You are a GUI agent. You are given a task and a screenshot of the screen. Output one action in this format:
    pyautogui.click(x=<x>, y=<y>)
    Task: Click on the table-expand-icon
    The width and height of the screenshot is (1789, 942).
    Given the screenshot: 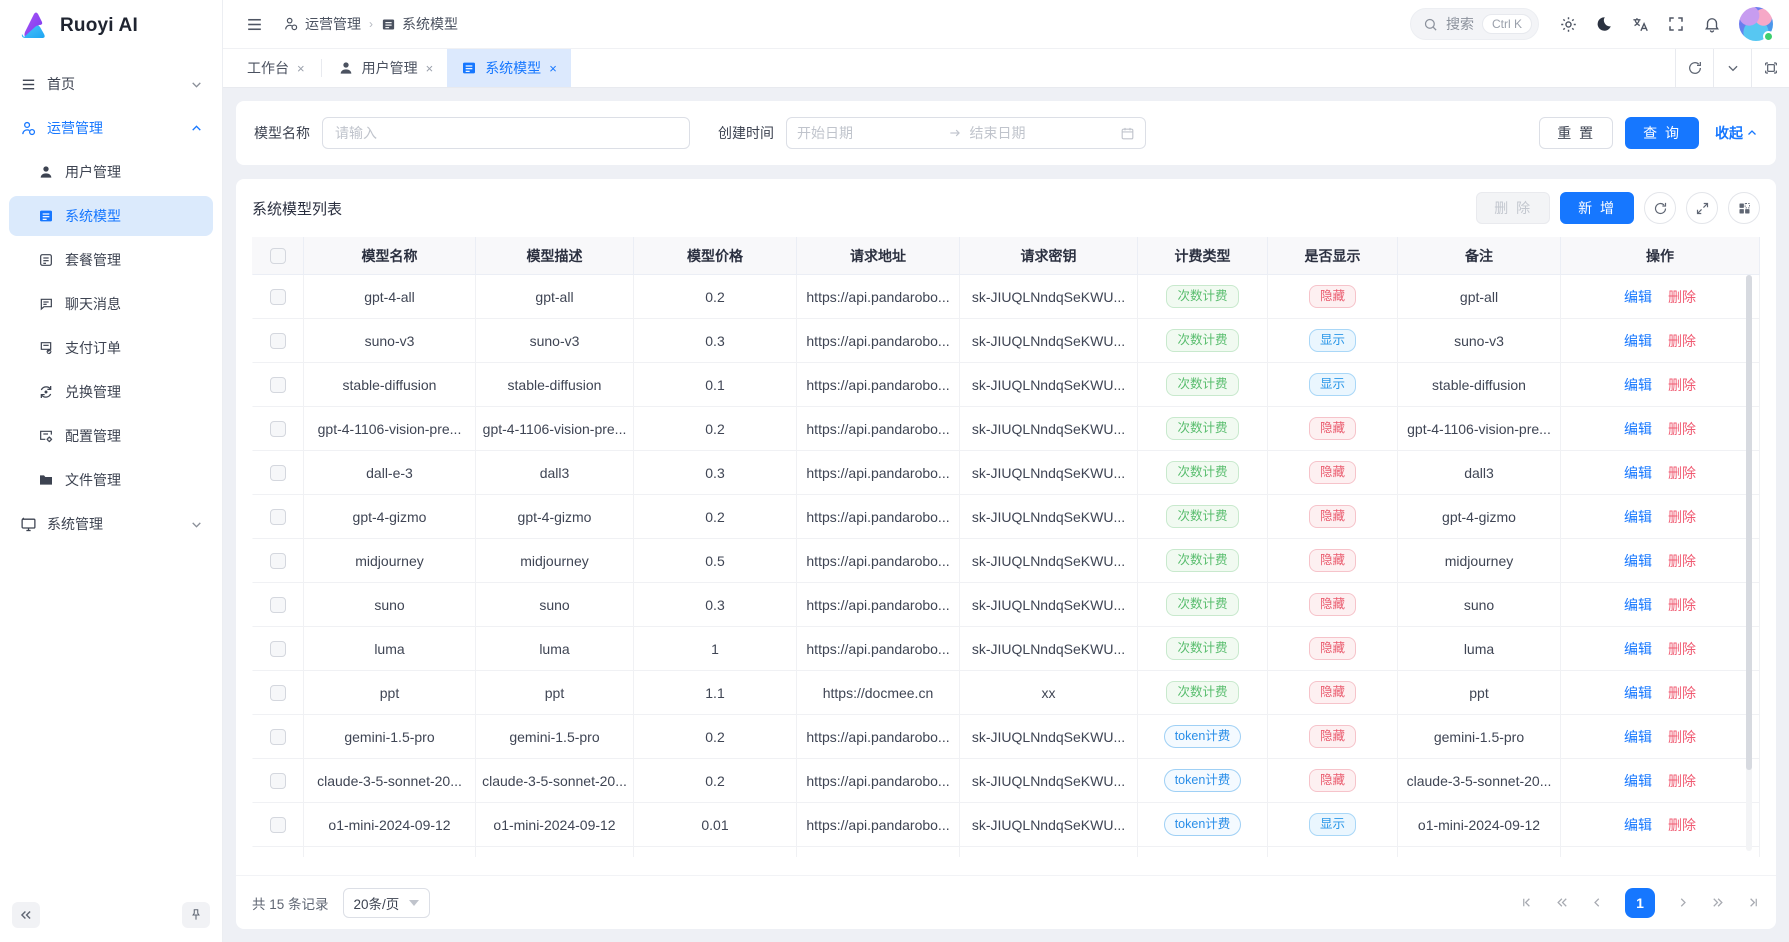 What is the action you would take?
    pyautogui.click(x=1702, y=208)
    